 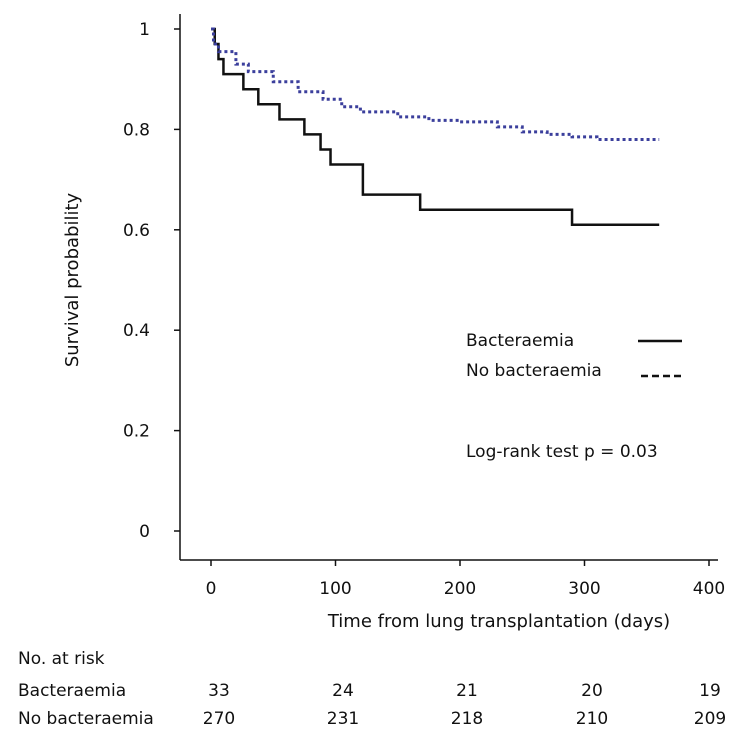 I want to click on legend-label-no-bacteraemia: No bacteraemia, so click(x=534, y=371).